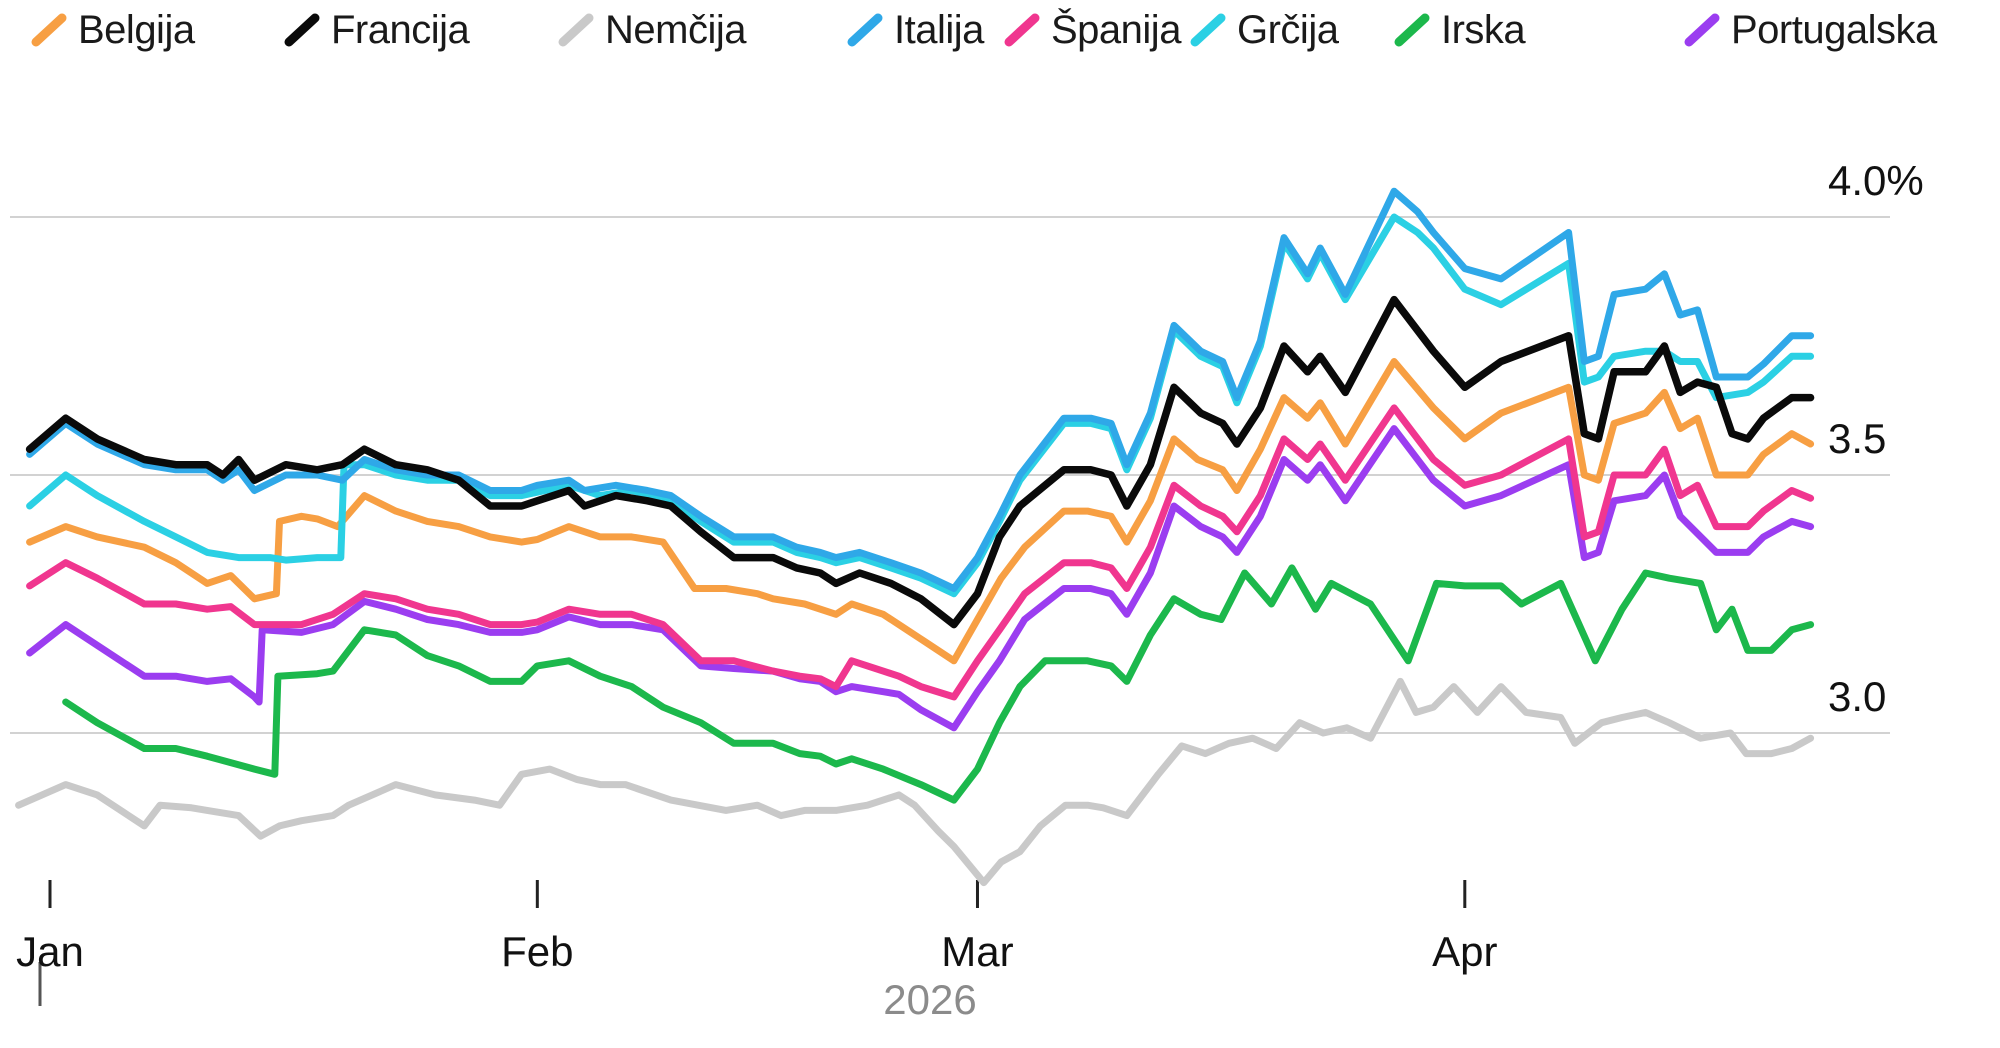 The image size is (2000, 1048). I want to click on y-axis-label-3.5: 3.5, so click(1857, 438).